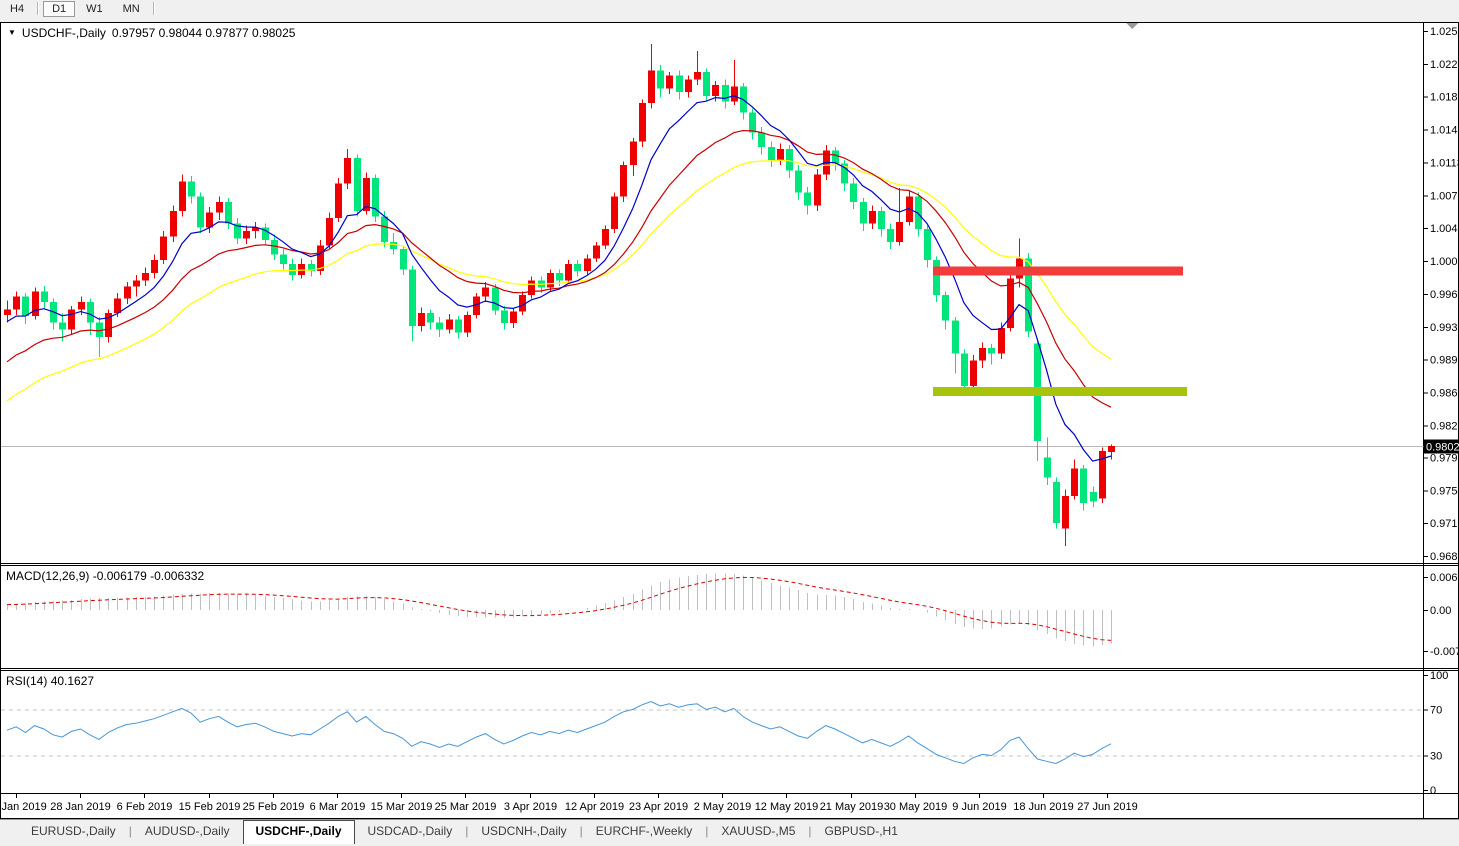  Describe the element at coordinates (298, 832) in the screenshot. I see `chart-tab-usdchf: USDCHF-,Daily` at that location.